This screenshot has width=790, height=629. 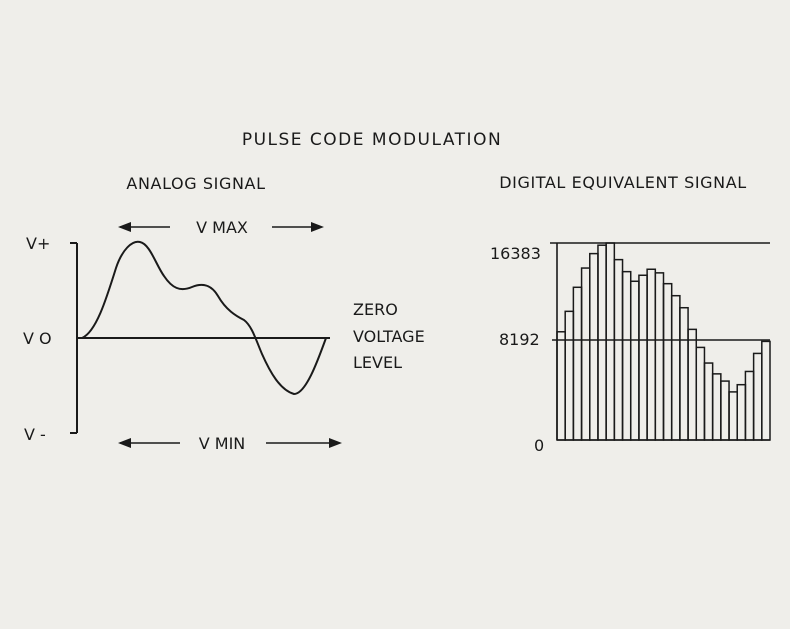 What do you see at coordinates (377, 362) in the screenshot?
I see `zero-level-line3: LEVEL` at bounding box center [377, 362].